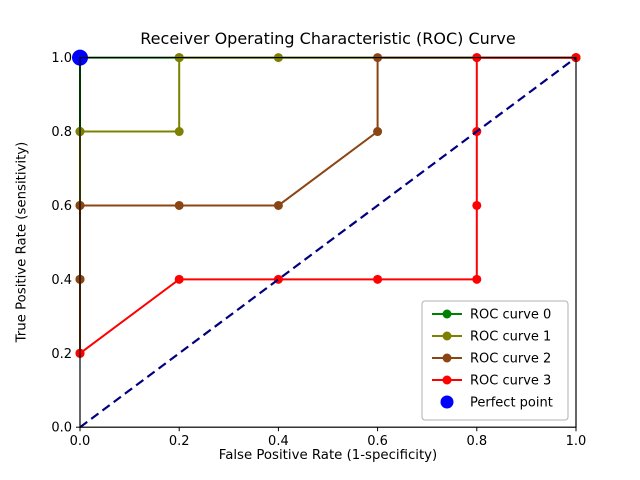 Image resolution: width=640 pixels, height=480 pixels. Describe the element at coordinates (61, 280) in the screenshot. I see `y-tick-label: 0.4` at that location.